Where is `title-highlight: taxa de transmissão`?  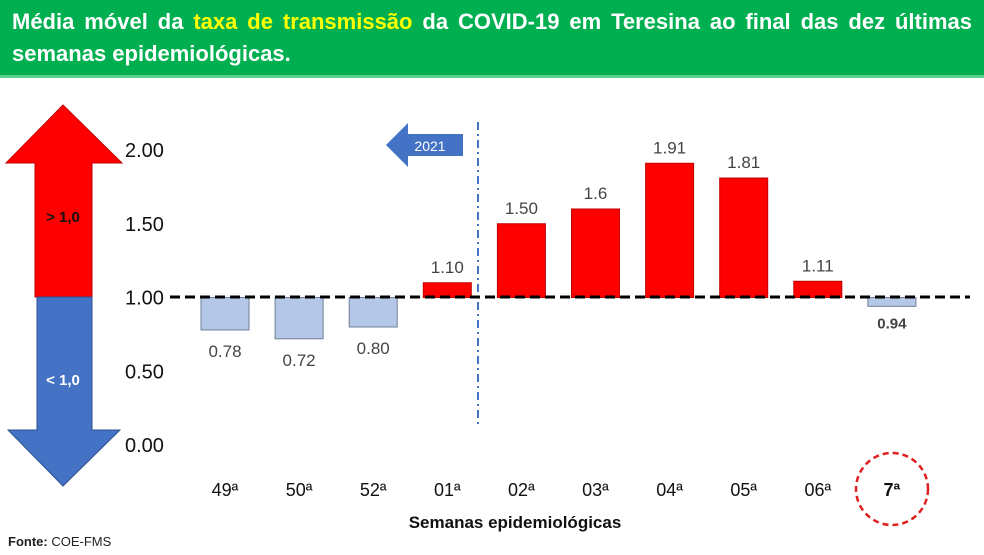
title-highlight: taxa de transmissão is located at coordinates (303, 21).